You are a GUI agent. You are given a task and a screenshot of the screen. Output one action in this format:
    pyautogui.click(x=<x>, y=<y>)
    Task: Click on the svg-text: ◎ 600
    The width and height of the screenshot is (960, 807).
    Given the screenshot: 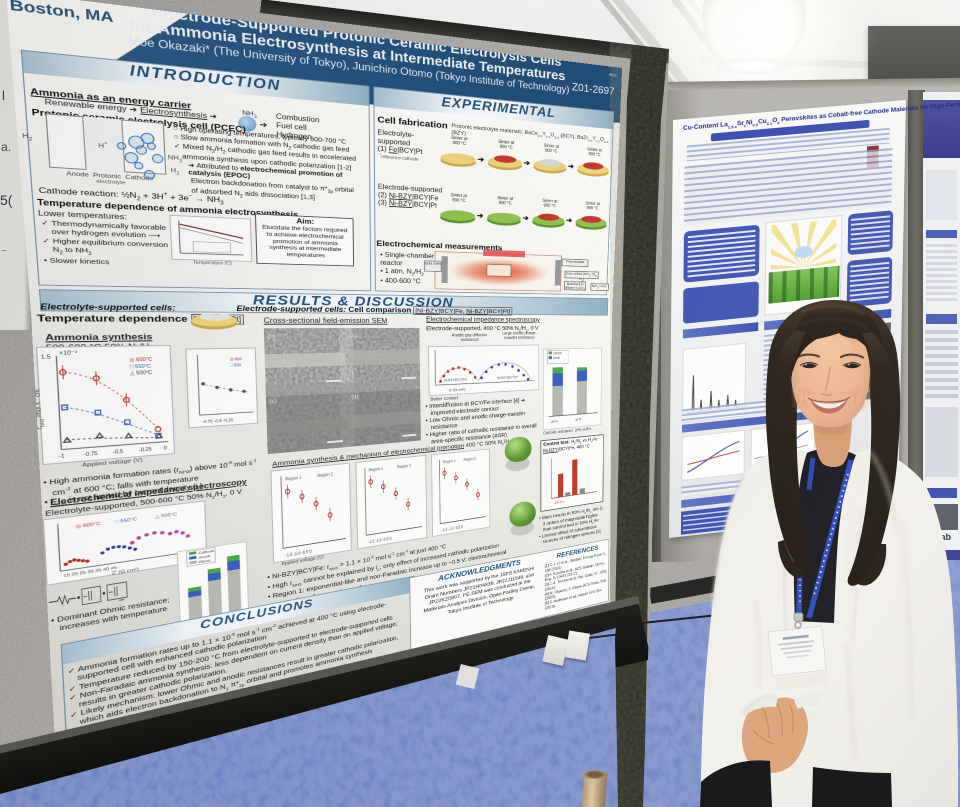 What is the action you would take?
    pyautogui.click(x=236, y=359)
    